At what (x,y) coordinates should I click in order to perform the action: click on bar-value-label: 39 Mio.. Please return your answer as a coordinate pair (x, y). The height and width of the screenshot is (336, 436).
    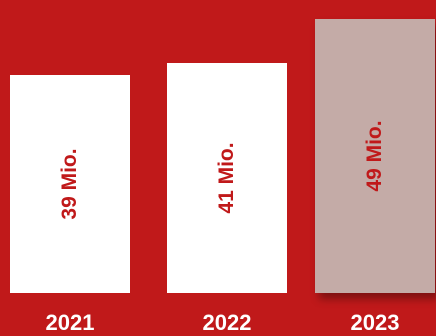
    Looking at the image, I should click on (69, 184).